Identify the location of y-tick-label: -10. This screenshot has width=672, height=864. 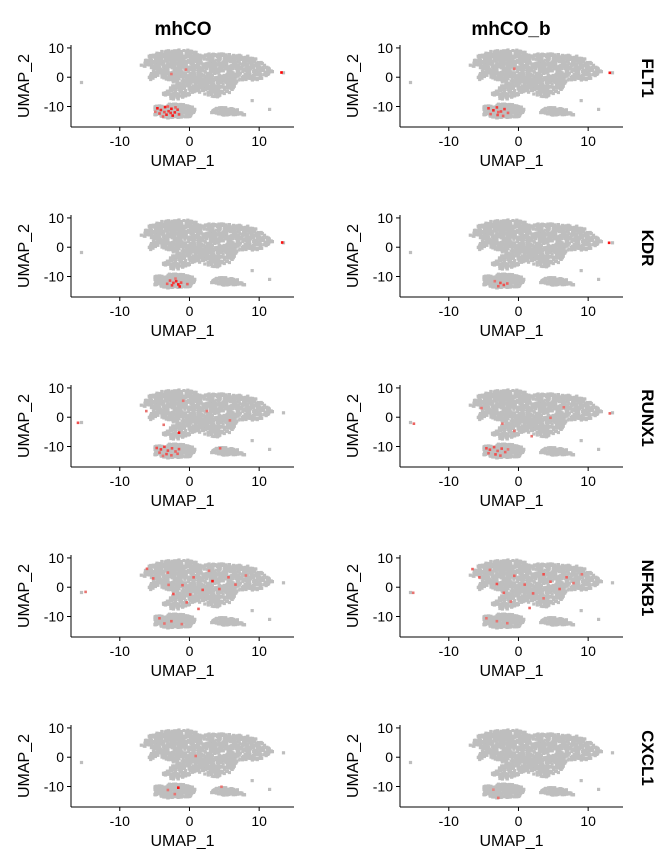
(54, 107).